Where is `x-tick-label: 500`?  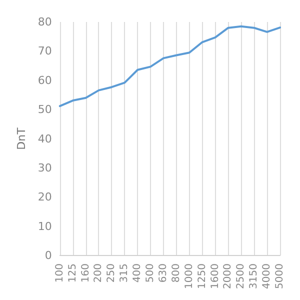
x-tick-label: 500 is located at coordinates (150, 273).